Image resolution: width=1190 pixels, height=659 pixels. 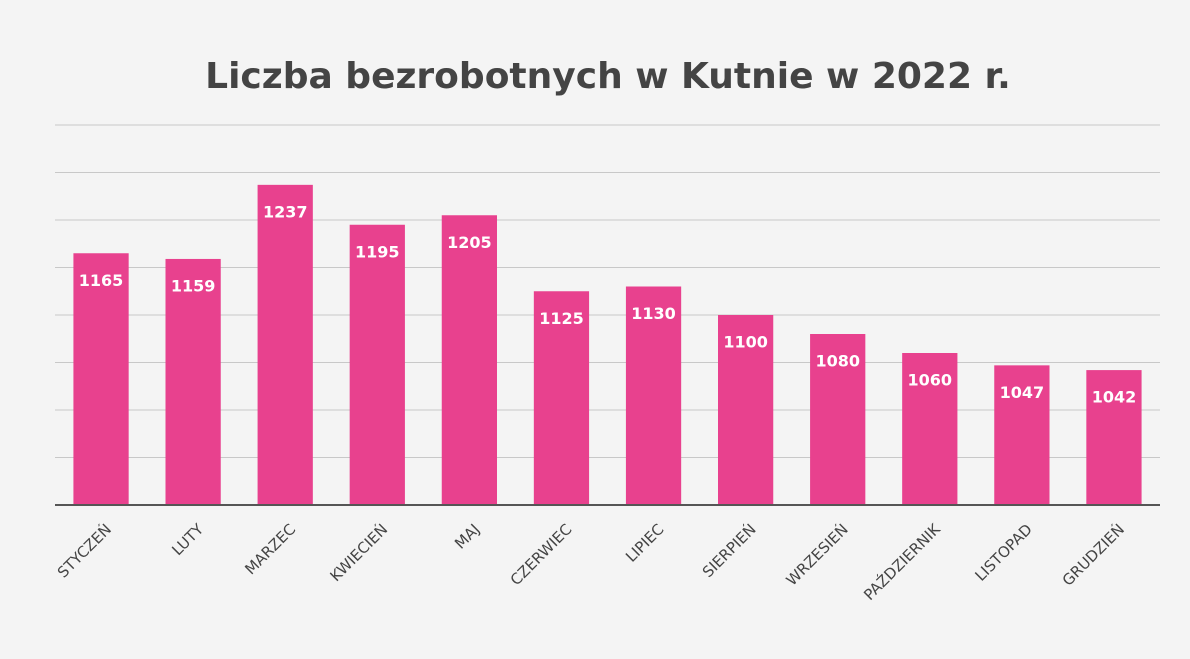 What do you see at coordinates (377, 251) in the screenshot?
I see `value-label: 1195` at bounding box center [377, 251].